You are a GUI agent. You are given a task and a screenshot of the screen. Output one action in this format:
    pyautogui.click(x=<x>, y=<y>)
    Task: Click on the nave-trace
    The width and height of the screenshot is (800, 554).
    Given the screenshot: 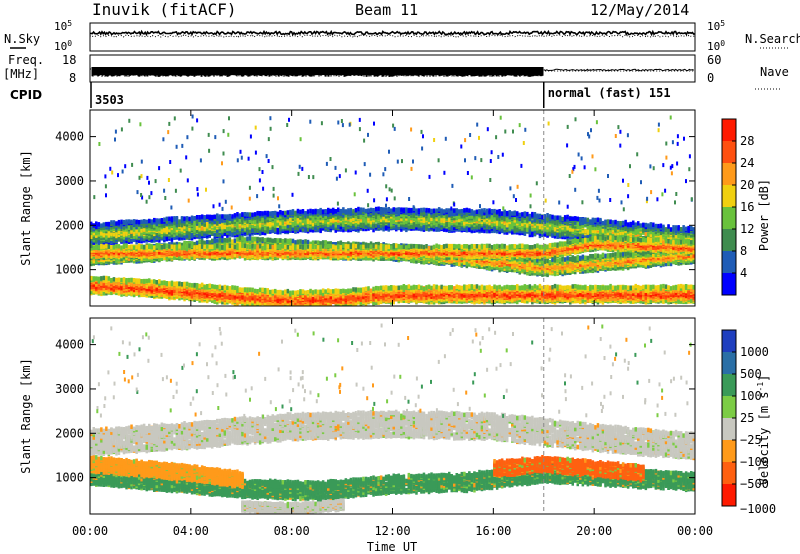 What is the action you would take?
    pyautogui.click(x=392, y=70)
    